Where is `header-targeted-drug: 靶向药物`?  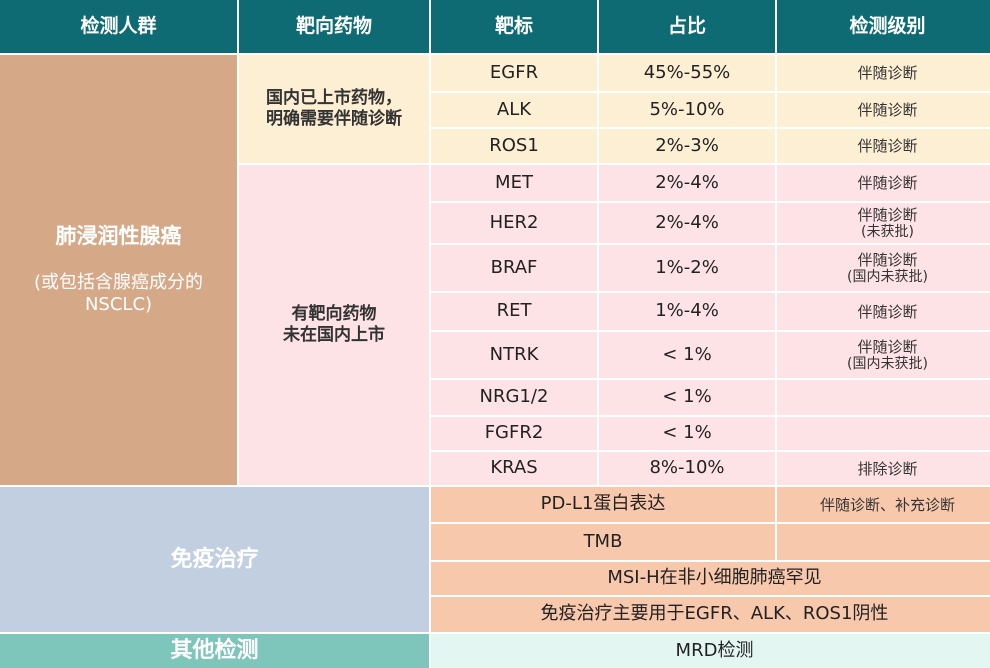 header-targeted-drug: 靶向药物 is located at coordinates (334, 26).